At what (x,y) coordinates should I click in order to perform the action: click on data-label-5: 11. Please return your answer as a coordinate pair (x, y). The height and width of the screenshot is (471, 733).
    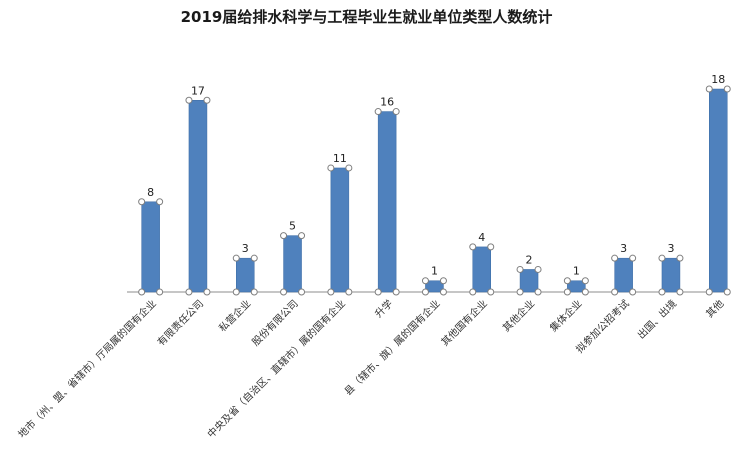
    Looking at the image, I should click on (340, 158).